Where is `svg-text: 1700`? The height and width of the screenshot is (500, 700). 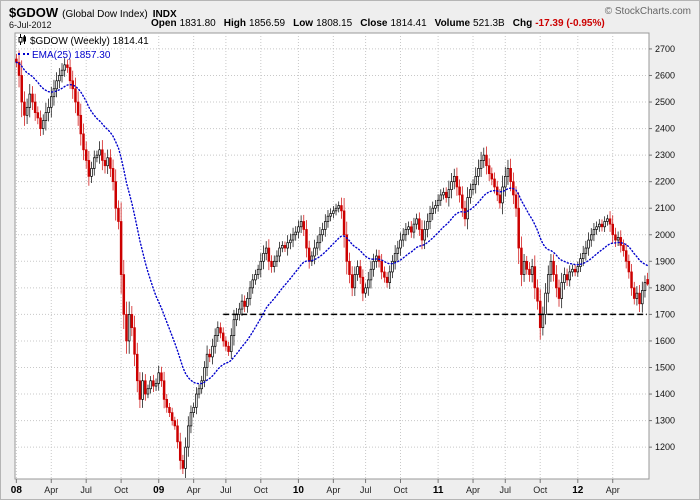
svg-text: 1700 is located at coordinates (665, 314).